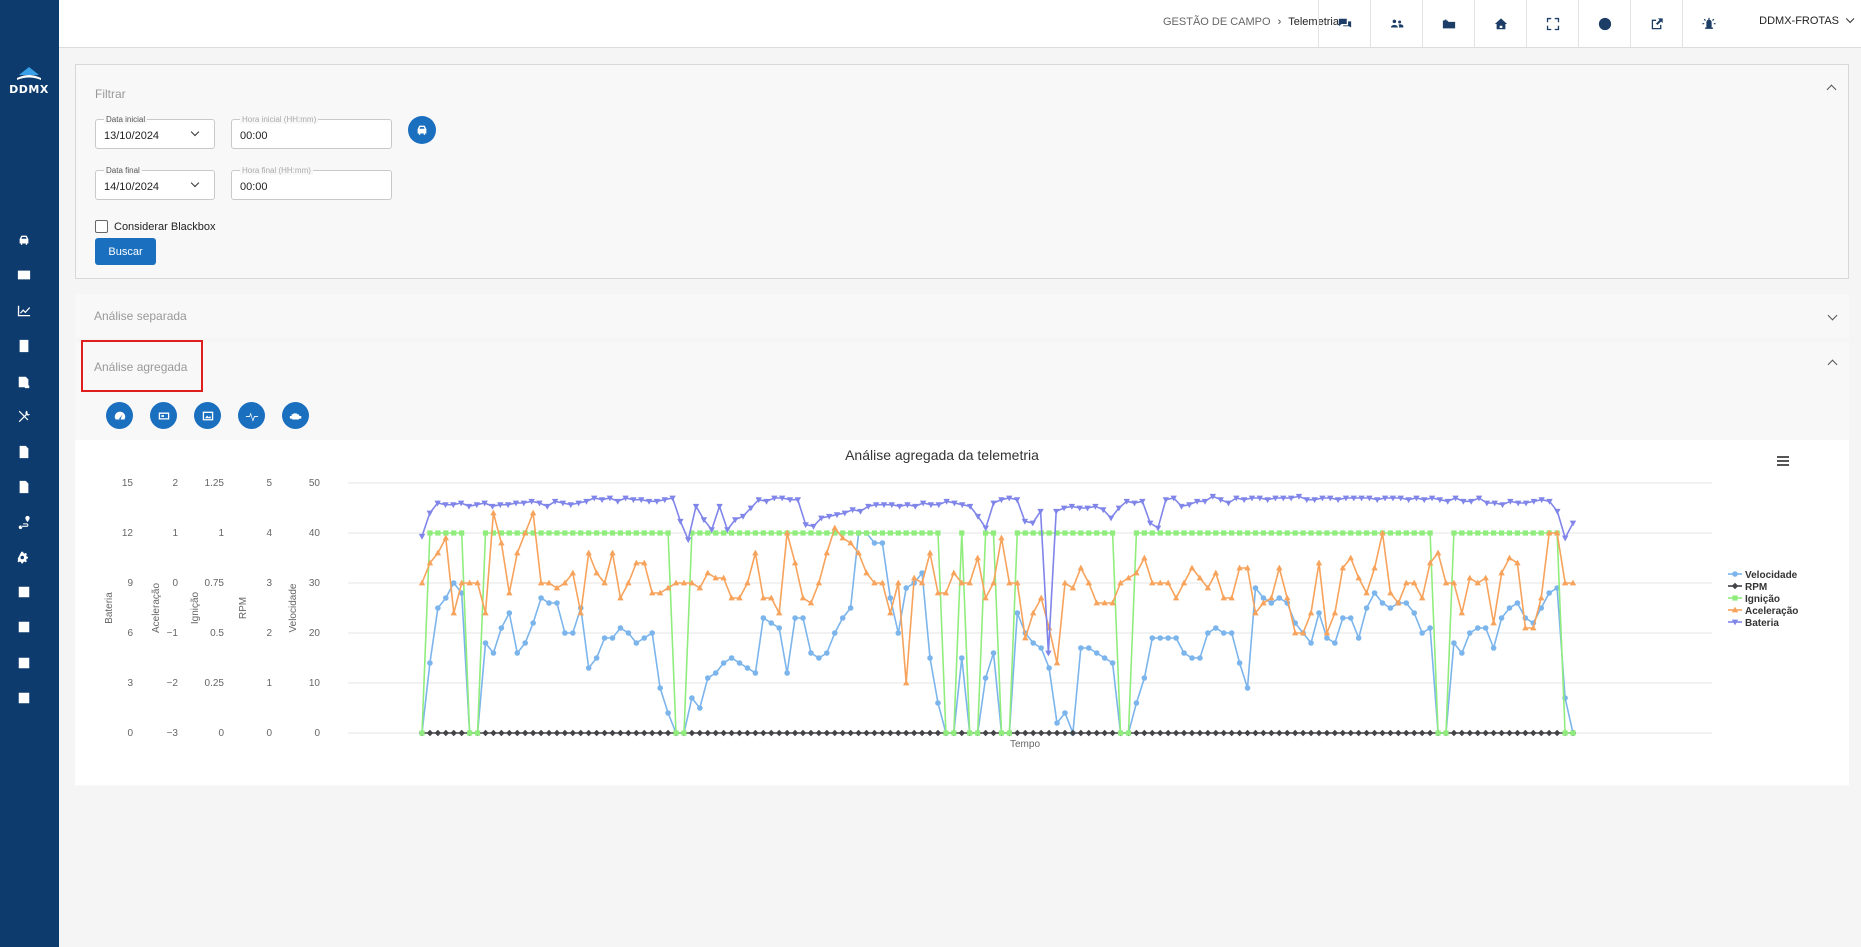  I want to click on blackbox-label: Considerar Blackbox, so click(165, 227).